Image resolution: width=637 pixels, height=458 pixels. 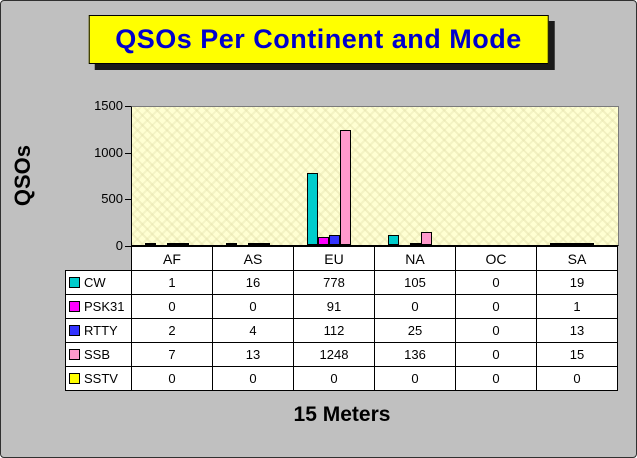 What do you see at coordinates (577, 282) in the screenshot?
I see `value-cell-cw-sa: 19` at bounding box center [577, 282].